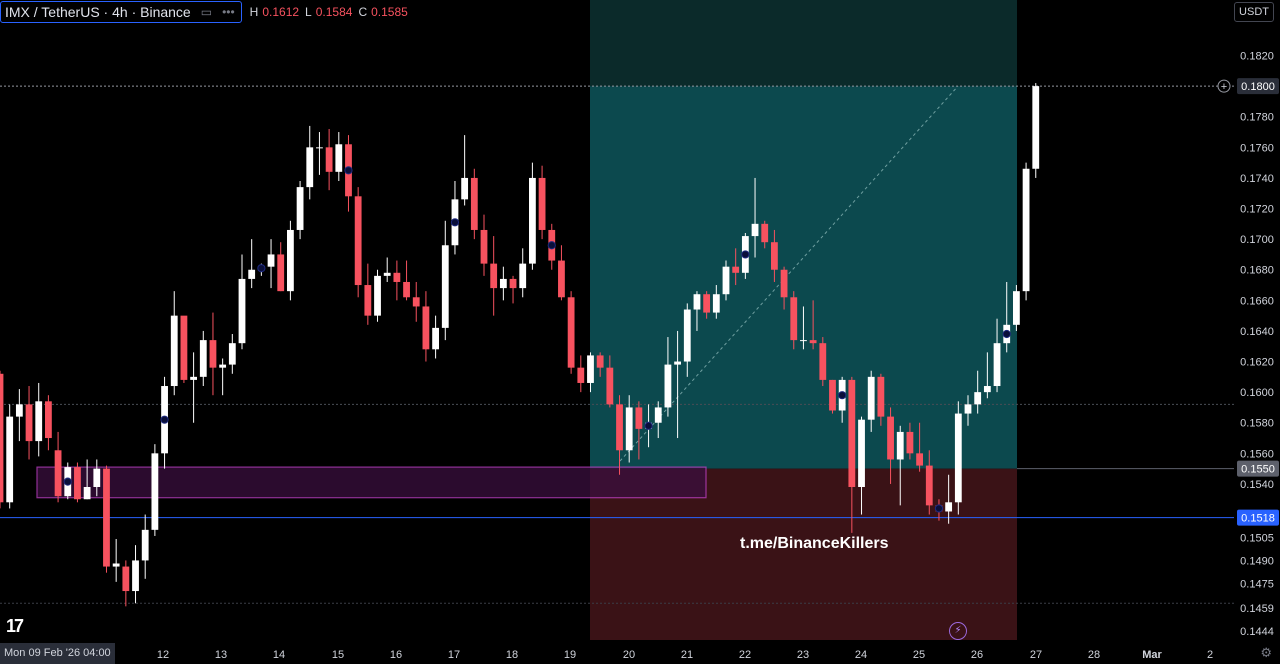 The width and height of the screenshot is (1280, 664). Describe the element at coordinates (958, 631) in the screenshot. I see `lightning-icon: ⚡` at that location.